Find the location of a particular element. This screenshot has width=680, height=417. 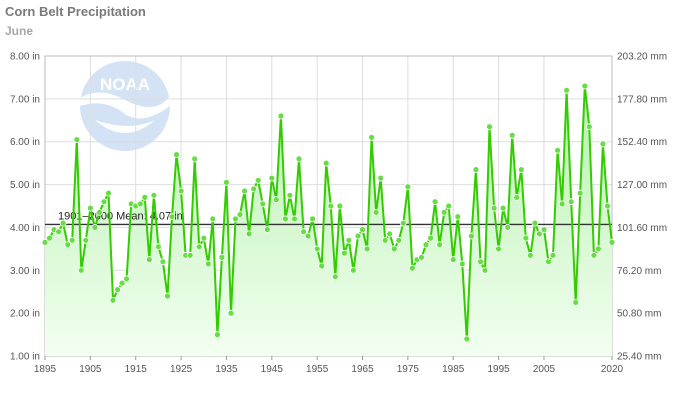

y-tick-label-right: 203.20 mm is located at coordinates (642, 57).